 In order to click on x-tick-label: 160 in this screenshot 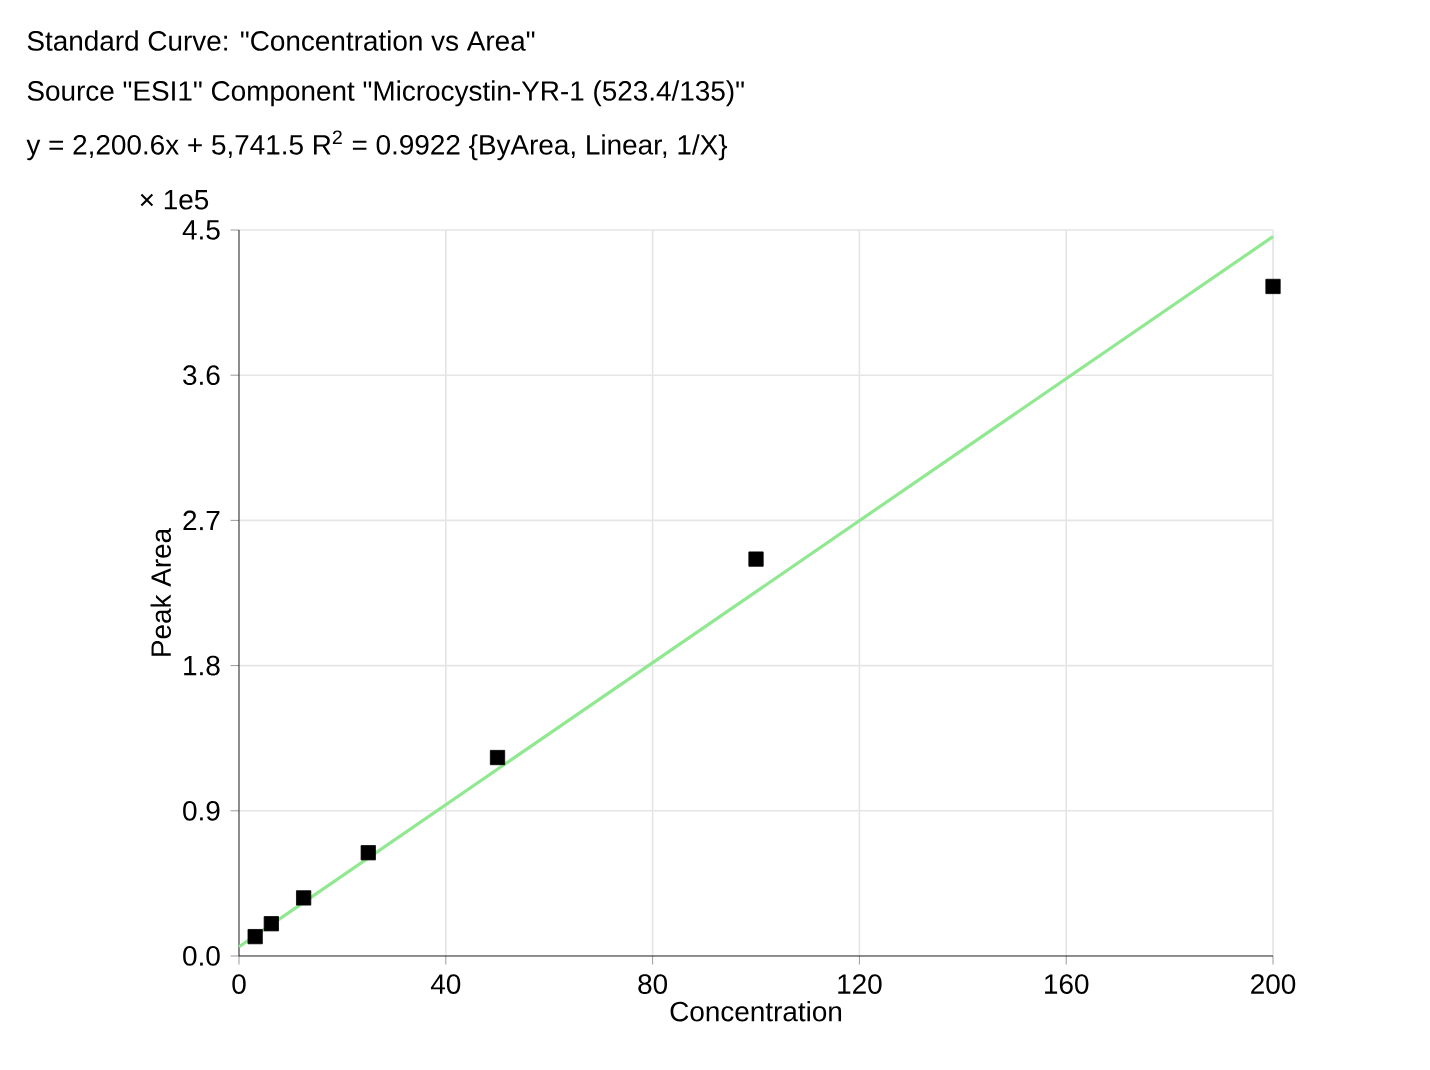, I will do `click(1067, 984)`.